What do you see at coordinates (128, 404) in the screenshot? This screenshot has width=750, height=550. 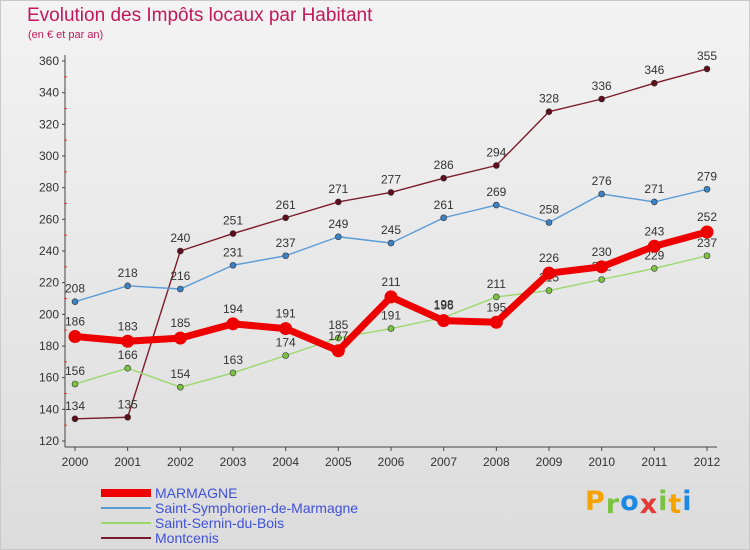 I see `data-label-montcenis: 135` at bounding box center [128, 404].